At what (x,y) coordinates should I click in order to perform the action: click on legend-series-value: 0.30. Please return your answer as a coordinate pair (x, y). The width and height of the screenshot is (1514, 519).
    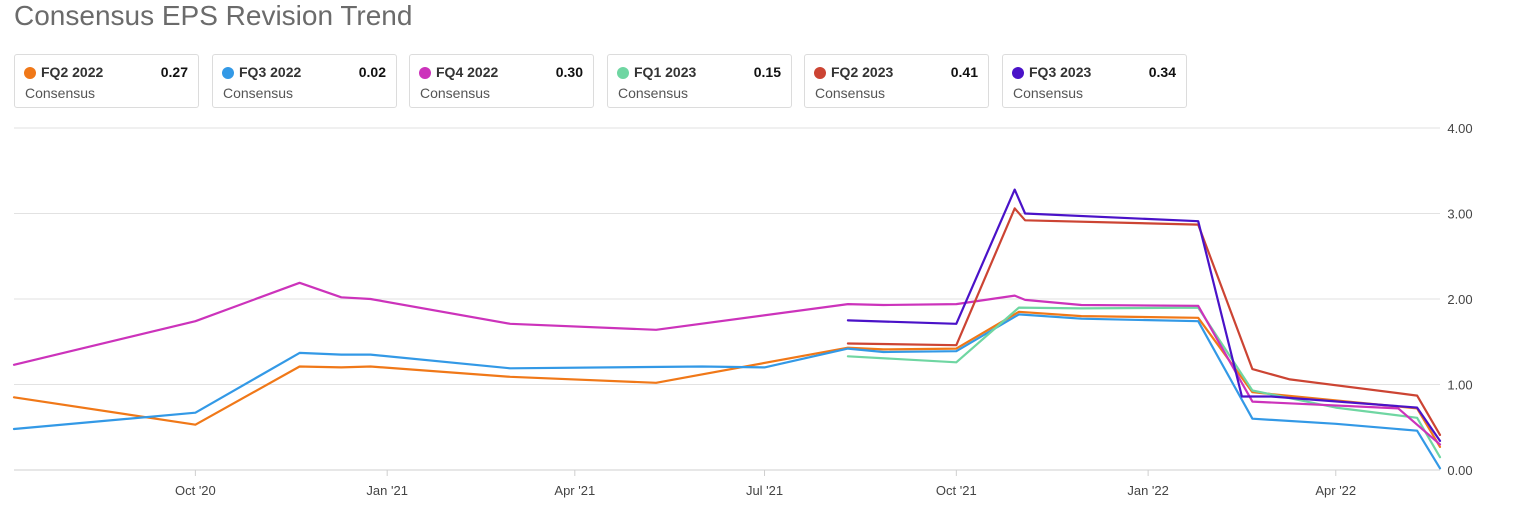
    Looking at the image, I should click on (569, 72).